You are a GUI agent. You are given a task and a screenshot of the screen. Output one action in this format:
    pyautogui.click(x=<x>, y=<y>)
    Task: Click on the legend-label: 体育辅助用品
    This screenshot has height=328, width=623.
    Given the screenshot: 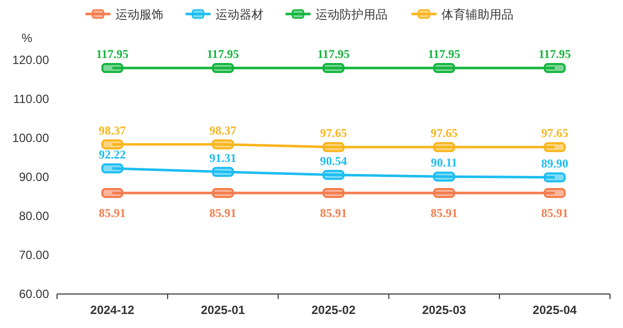 What is the action you would take?
    pyautogui.click(x=478, y=15)
    